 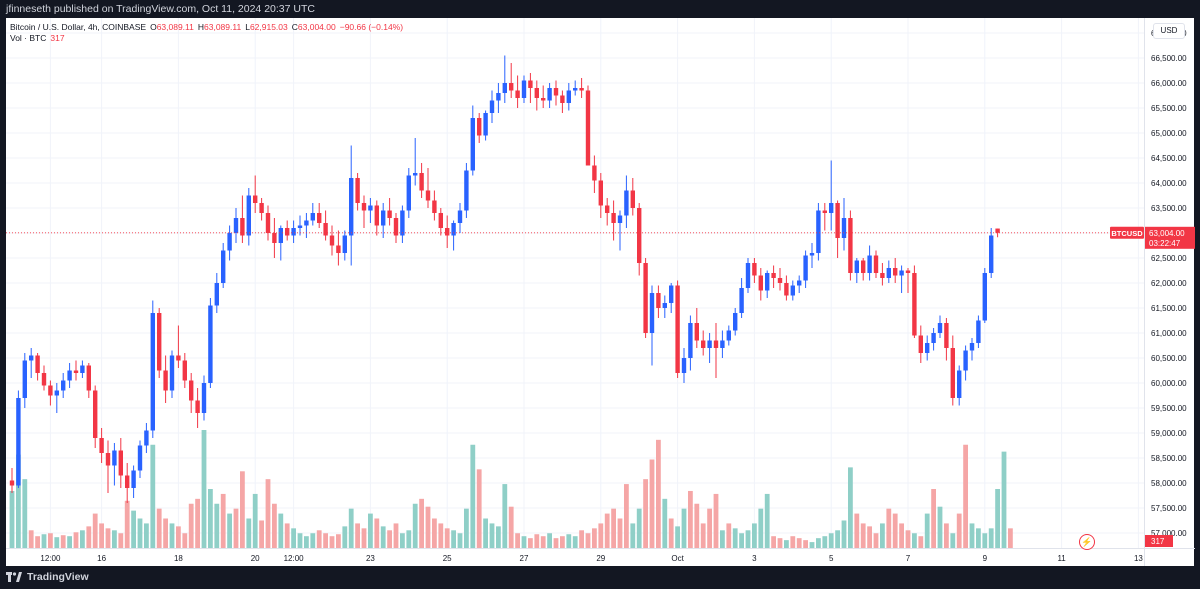 I want to click on legend-low-value: 62,915.03, so click(x=268, y=27).